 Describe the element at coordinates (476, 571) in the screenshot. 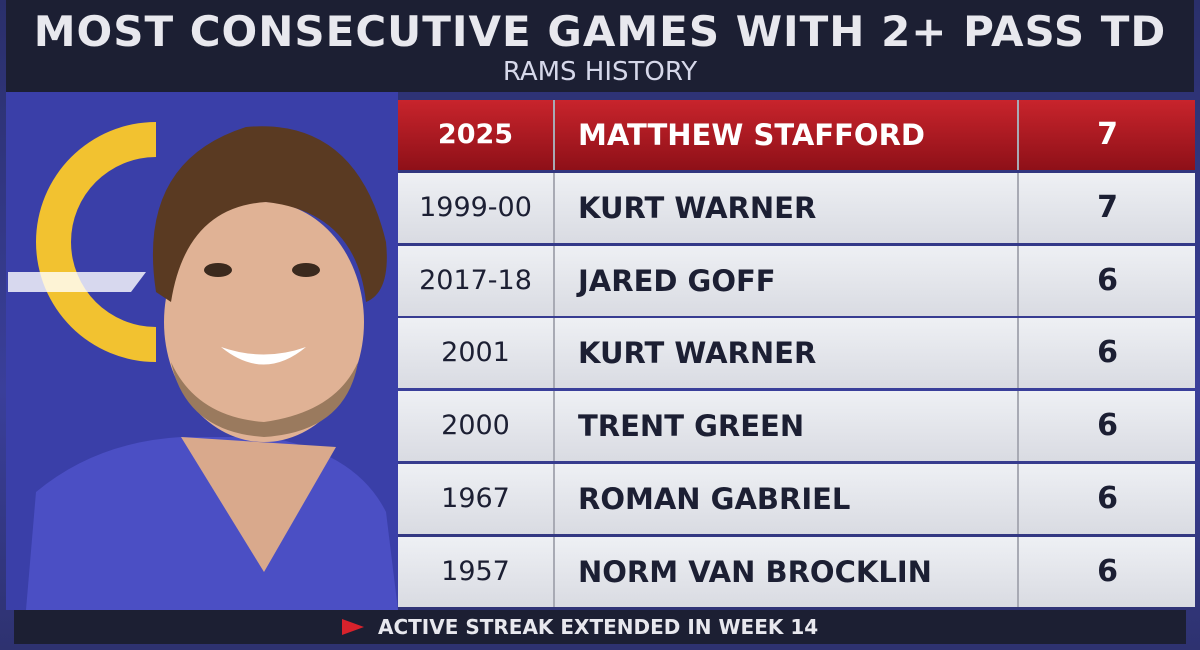

I see `year-cell: 1957` at that location.